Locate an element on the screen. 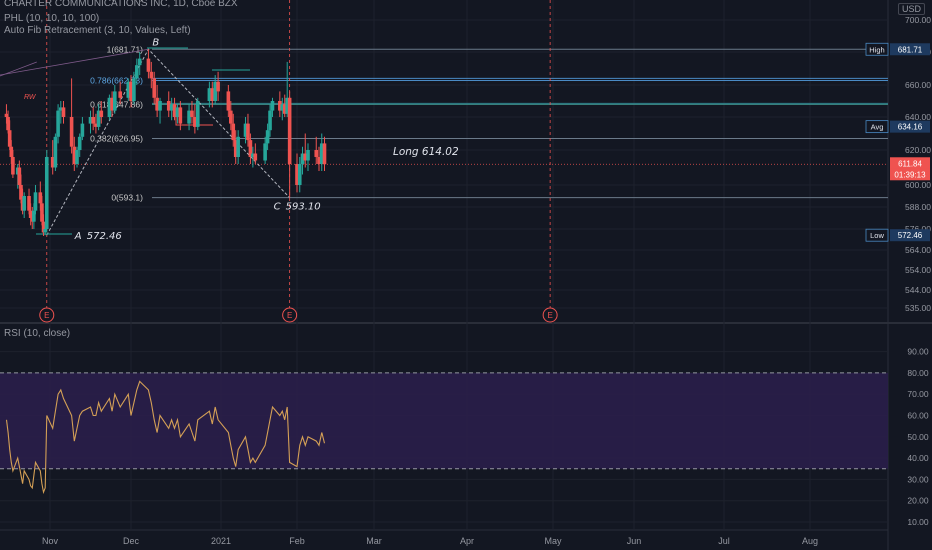 The width and height of the screenshot is (932, 550). rsi-tick-label: 60.00 is located at coordinates (918, 416).